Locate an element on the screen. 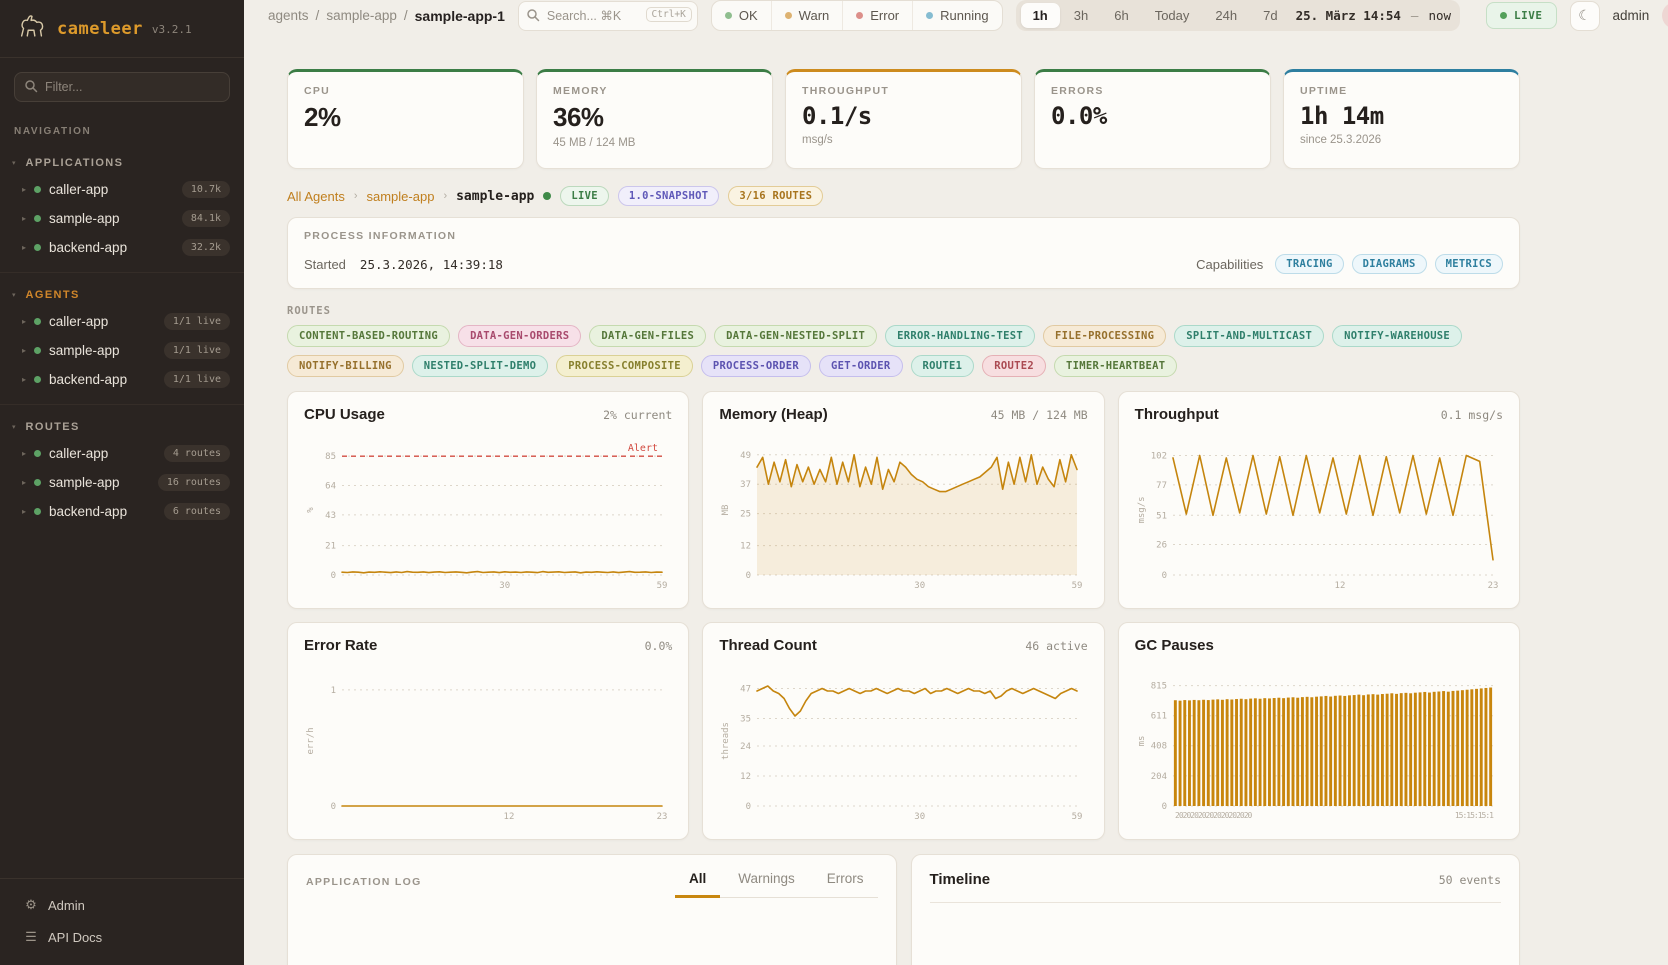 The height and width of the screenshot is (965, 1668). live-dot-icon is located at coordinates (1504, 15).